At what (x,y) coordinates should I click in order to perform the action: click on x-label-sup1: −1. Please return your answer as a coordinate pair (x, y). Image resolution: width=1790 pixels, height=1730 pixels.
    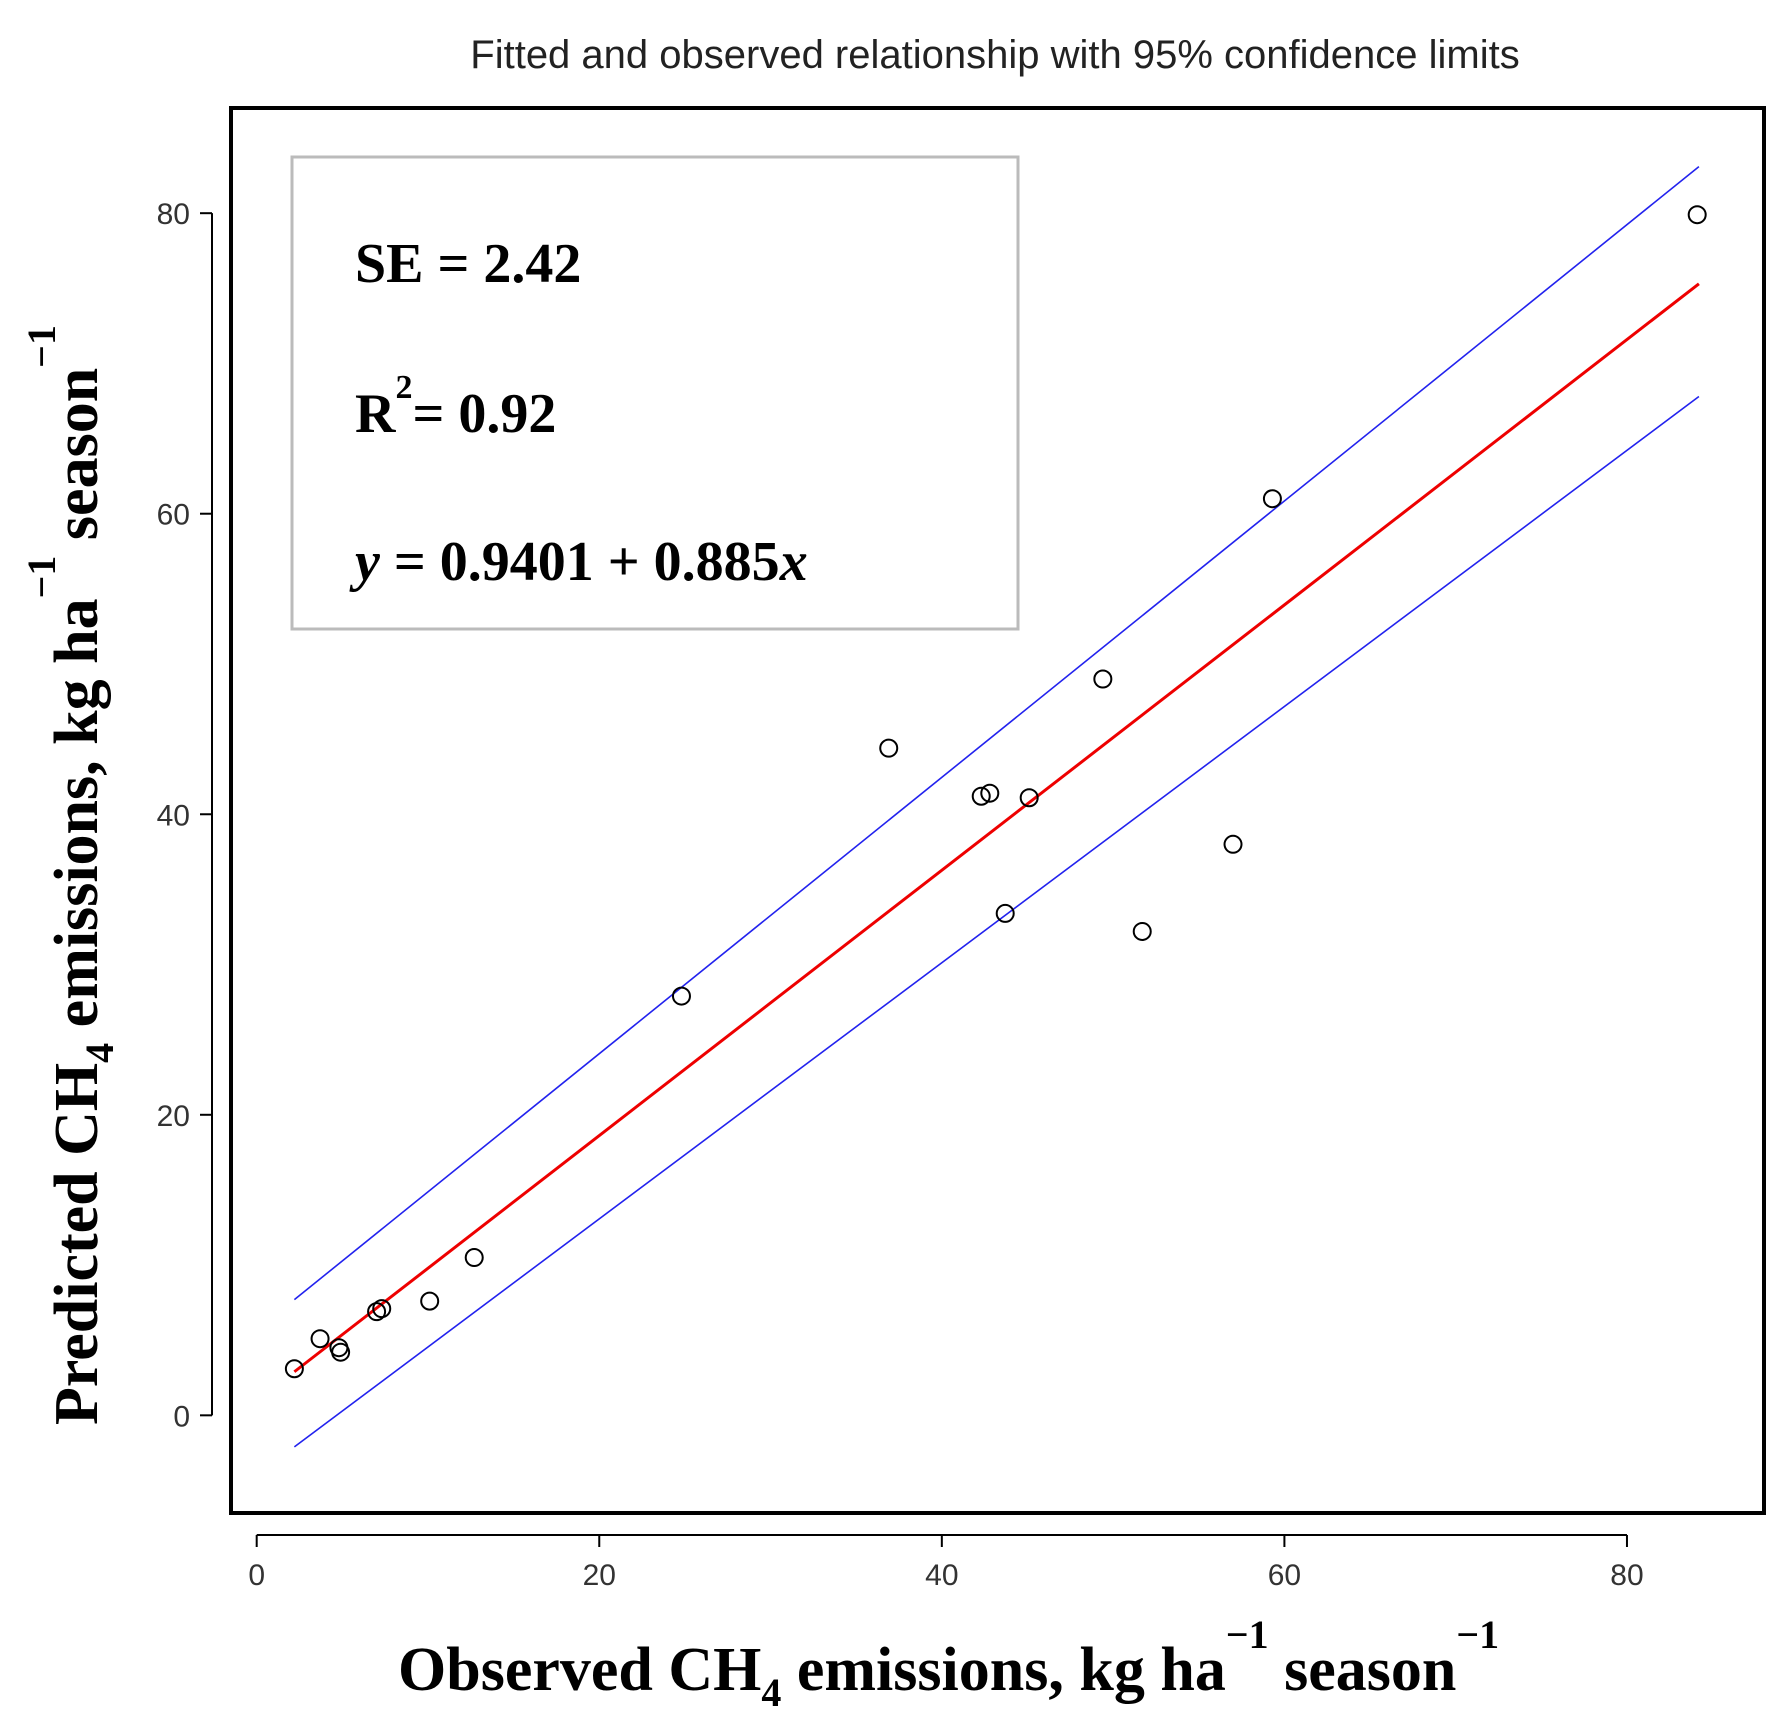
    Looking at the image, I should click on (1247, 1634).